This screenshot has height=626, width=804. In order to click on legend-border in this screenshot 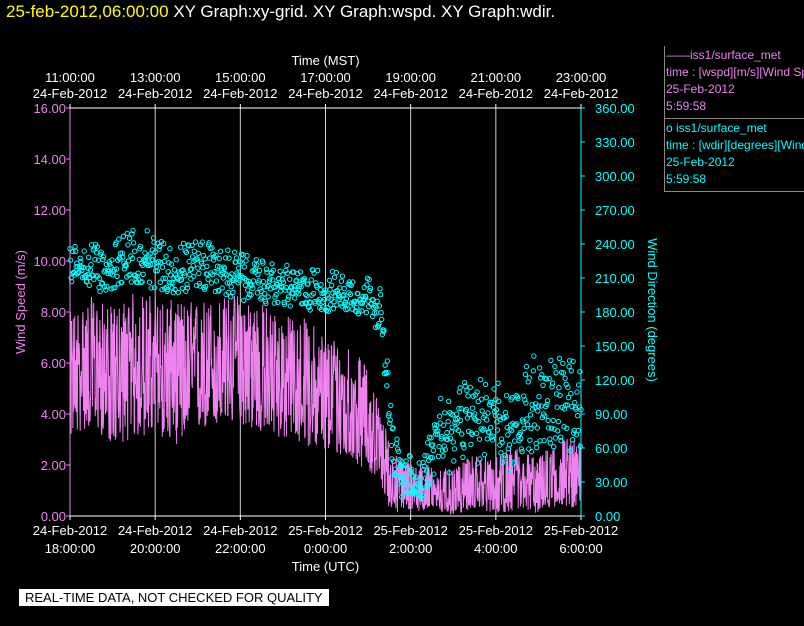, I will do `click(664, 119)`.